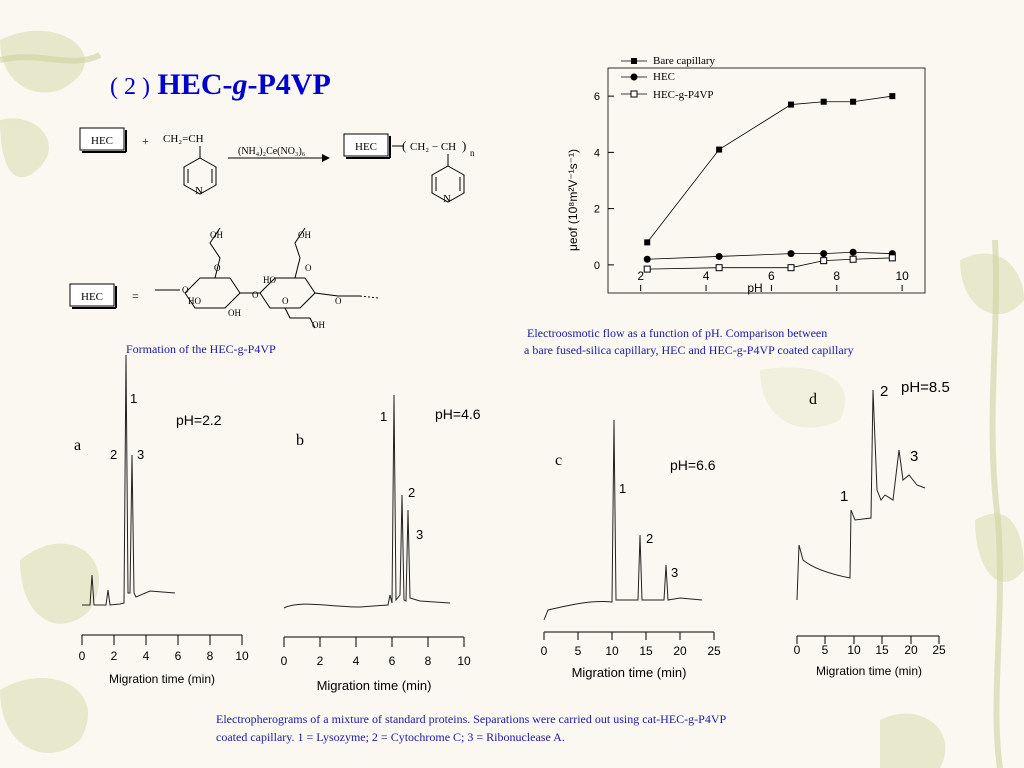 The image size is (1024, 768). I want to click on panel-letter-d: d, so click(813, 399).